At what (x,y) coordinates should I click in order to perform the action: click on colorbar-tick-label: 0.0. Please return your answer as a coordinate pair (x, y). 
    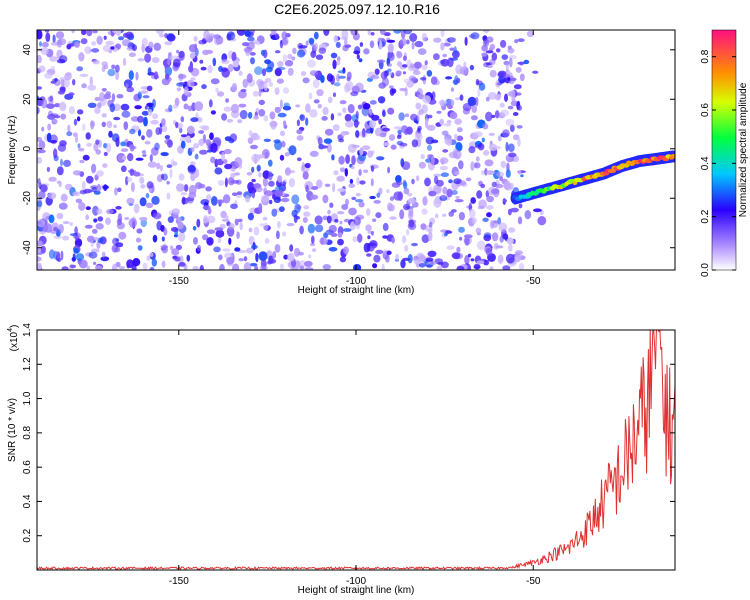
    Looking at the image, I should click on (705, 270).